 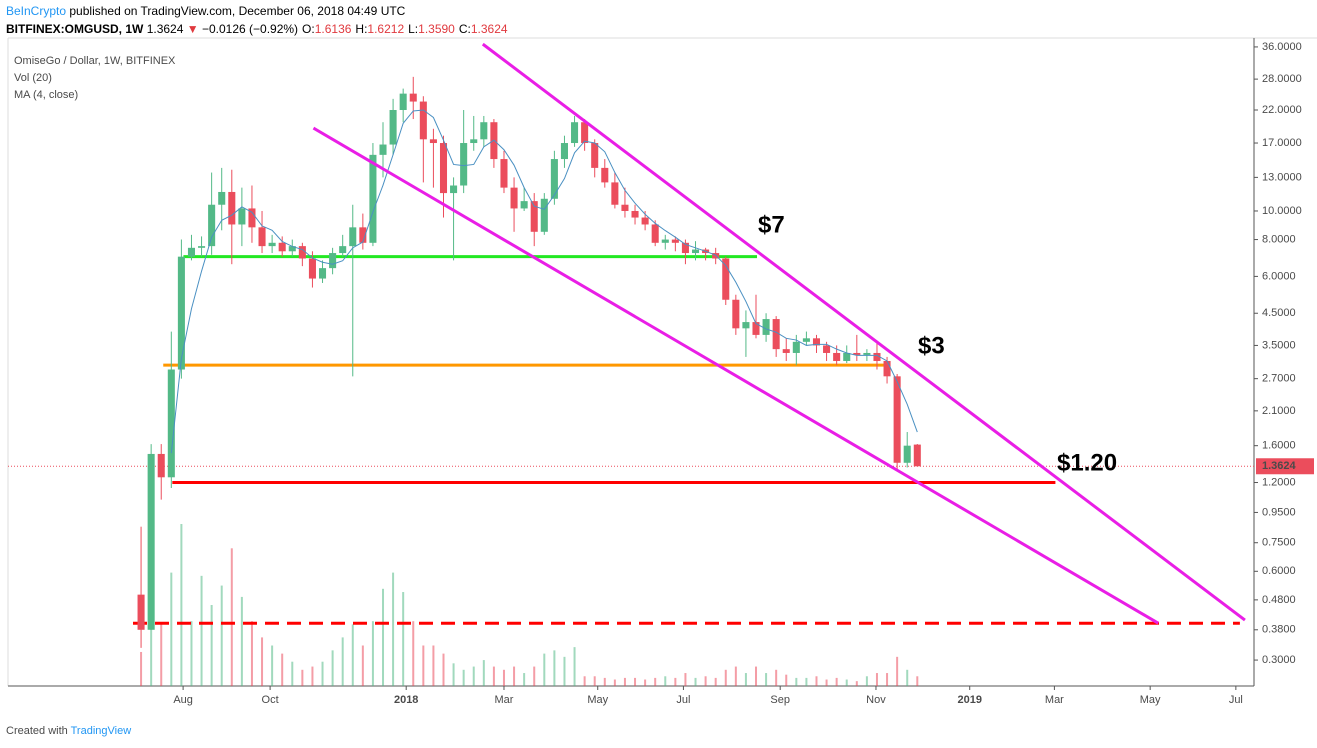 What do you see at coordinates (465, 29) in the screenshot?
I see `ohlc-key: C:` at bounding box center [465, 29].